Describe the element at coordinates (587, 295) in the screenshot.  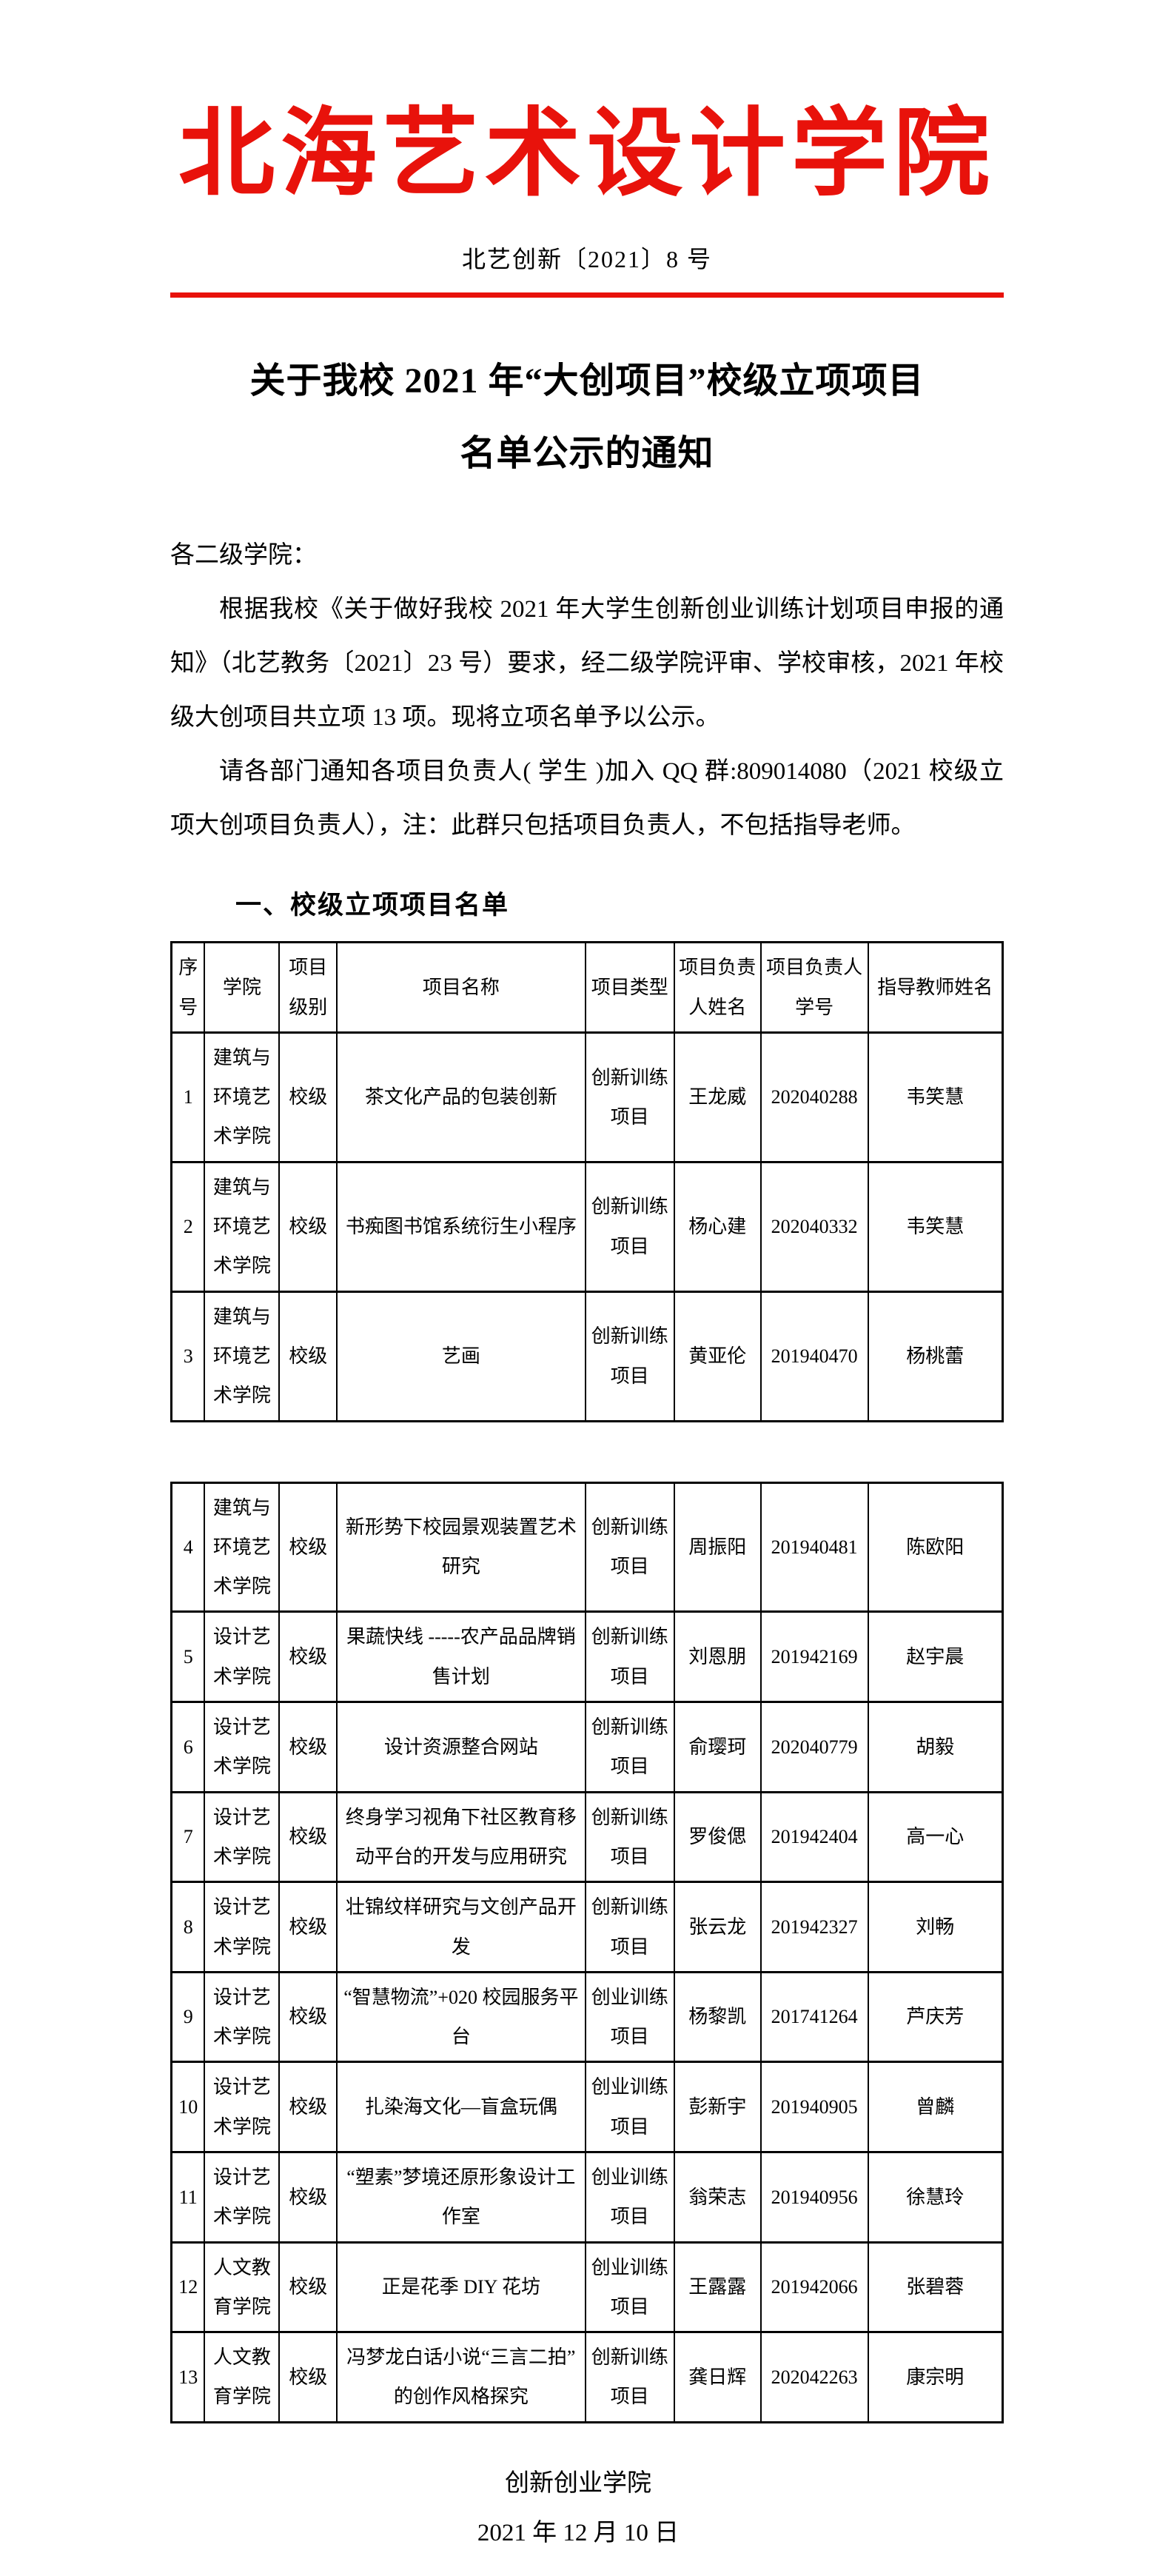
I see `letterhead-divider` at that location.